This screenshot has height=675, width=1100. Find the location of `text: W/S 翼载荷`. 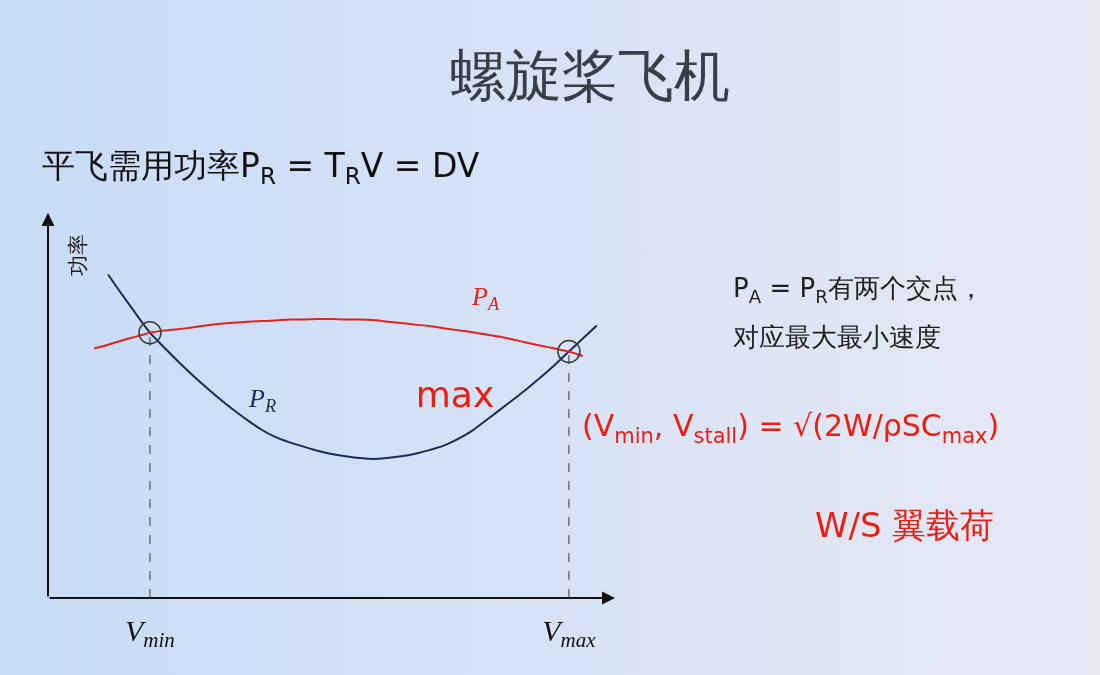

text: W/S 翼载荷 is located at coordinates (905, 525).